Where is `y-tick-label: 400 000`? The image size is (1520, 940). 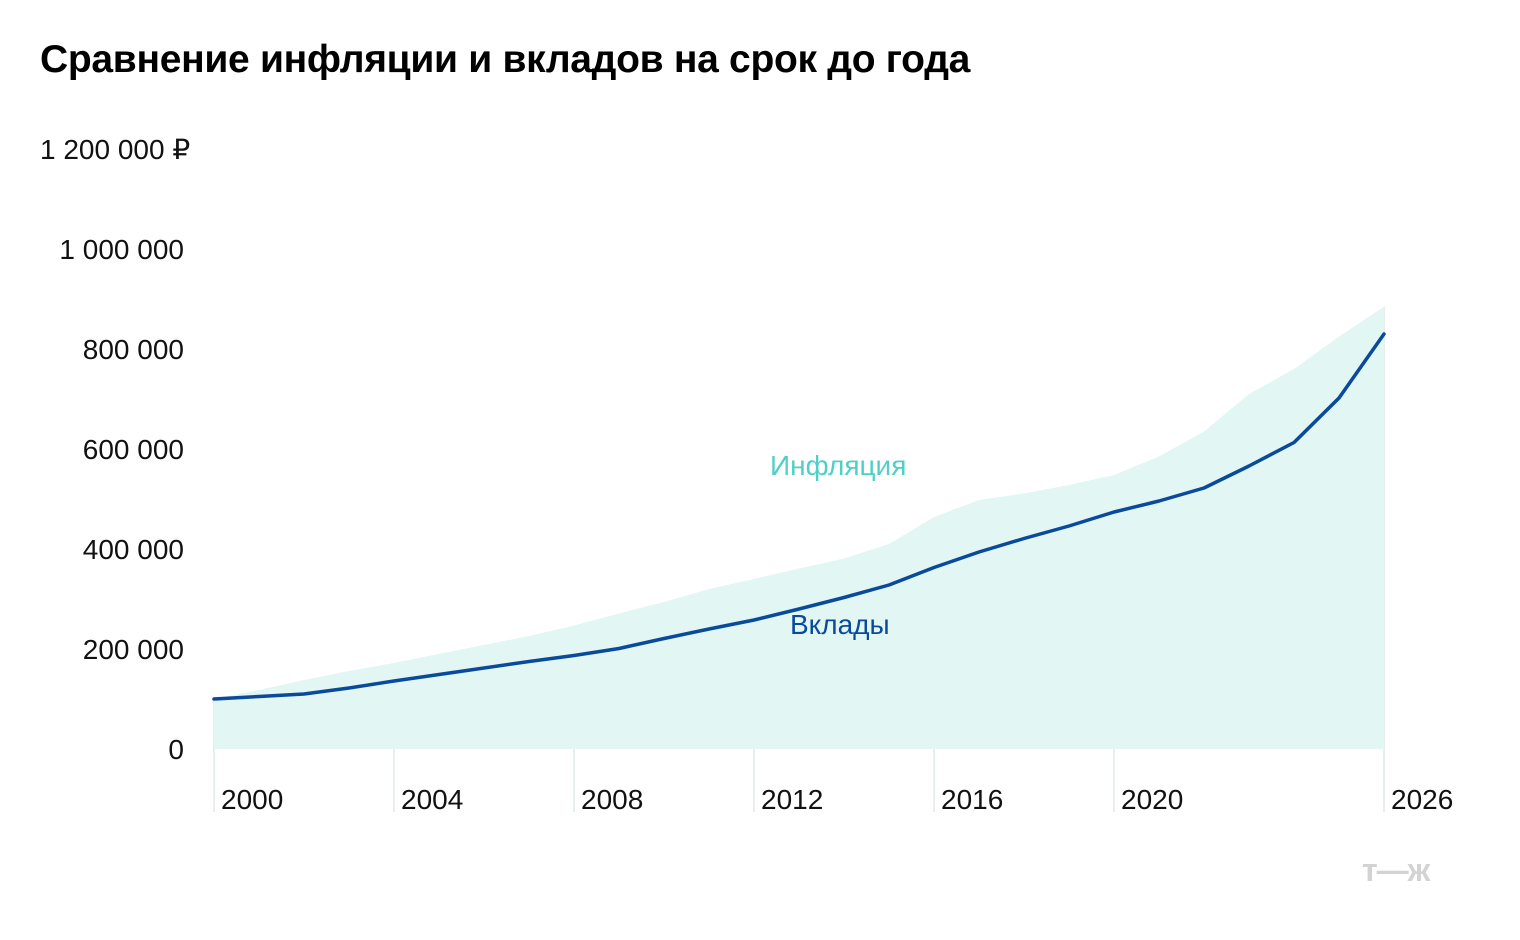
y-tick-label: 400 000 is located at coordinates (133, 549).